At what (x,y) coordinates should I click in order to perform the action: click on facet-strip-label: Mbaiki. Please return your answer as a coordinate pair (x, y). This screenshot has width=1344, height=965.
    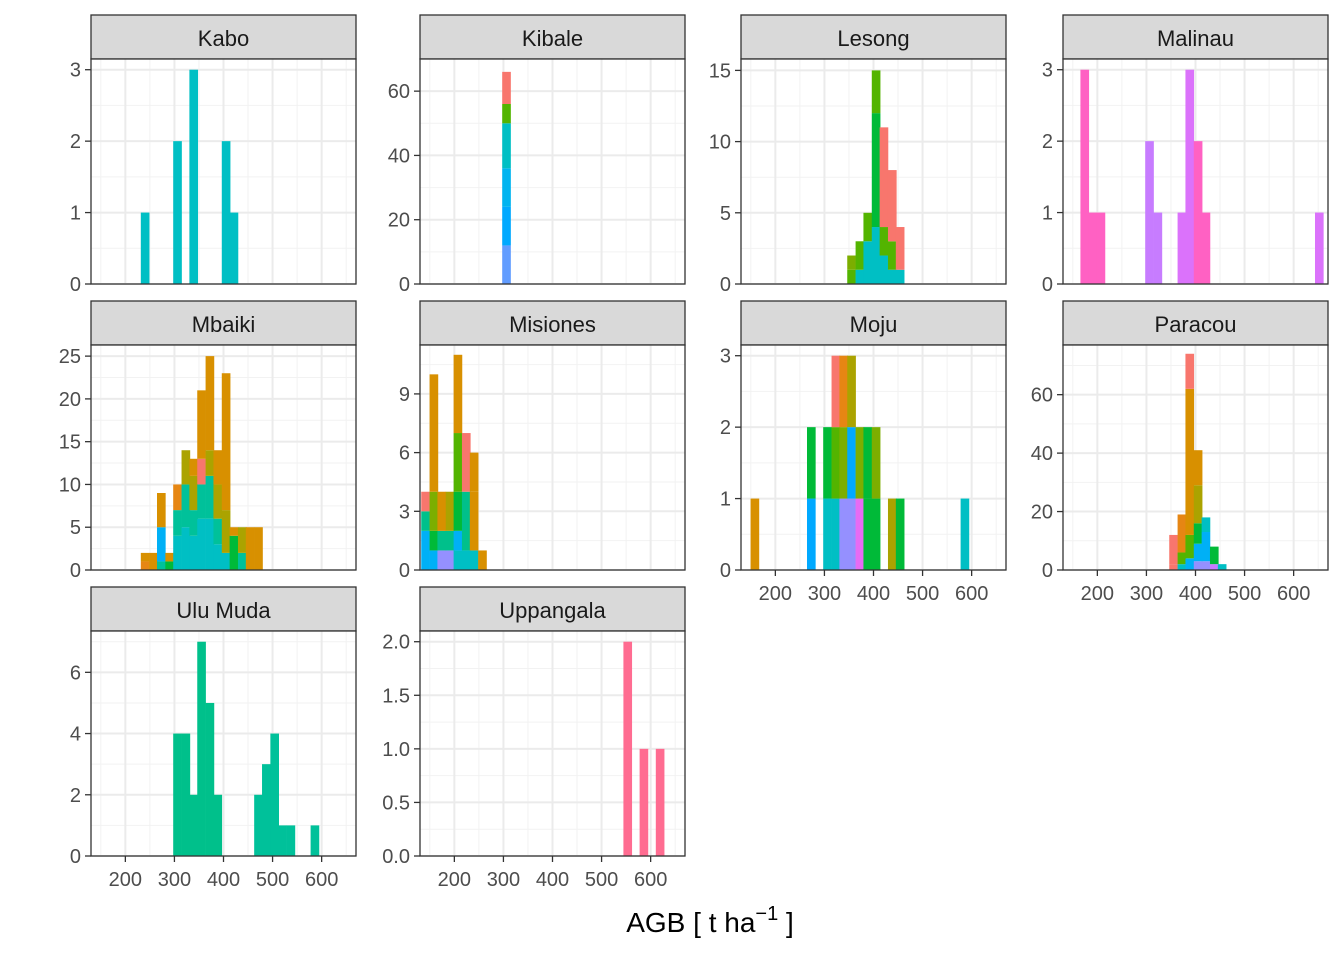
    Looking at the image, I should click on (224, 324).